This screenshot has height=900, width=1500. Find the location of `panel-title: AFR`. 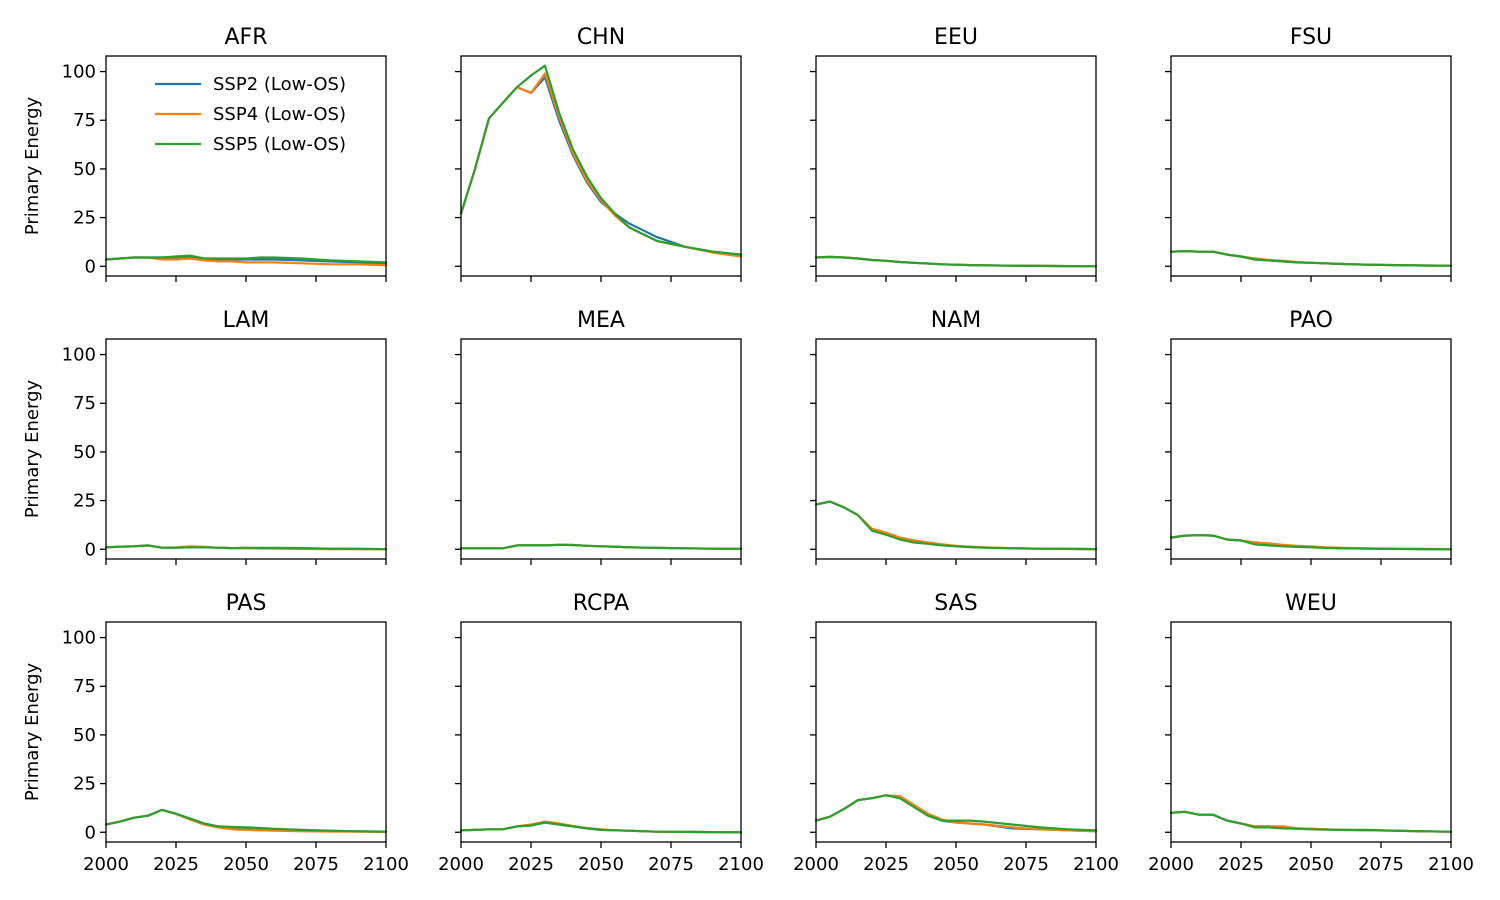

panel-title: AFR is located at coordinates (246, 37).